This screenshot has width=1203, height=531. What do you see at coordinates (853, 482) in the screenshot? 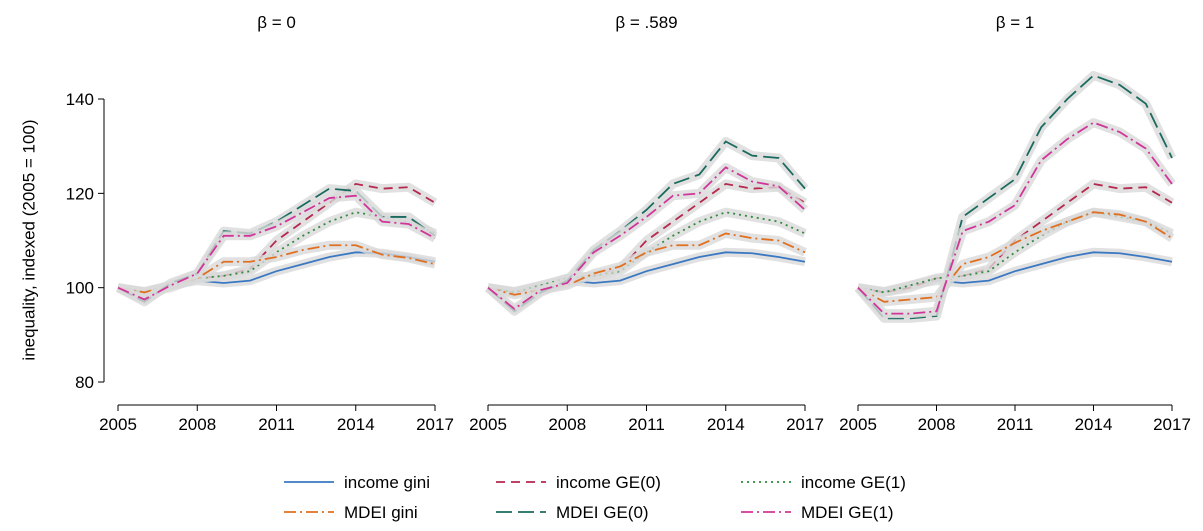
I see `legend-label: income GE(1)` at bounding box center [853, 482].